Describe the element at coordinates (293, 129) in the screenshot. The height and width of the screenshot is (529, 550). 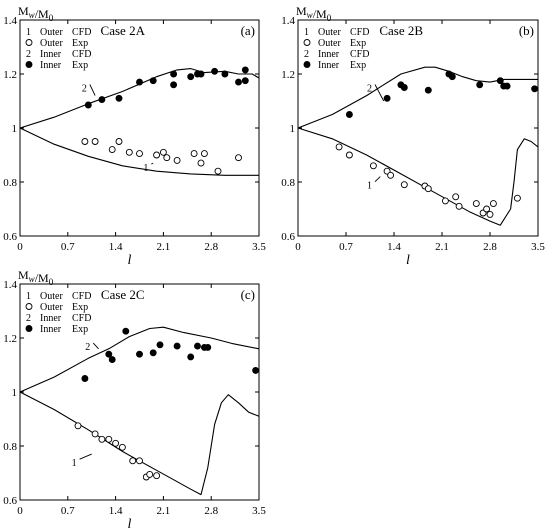
I see `y-tick-label: 1` at that location.